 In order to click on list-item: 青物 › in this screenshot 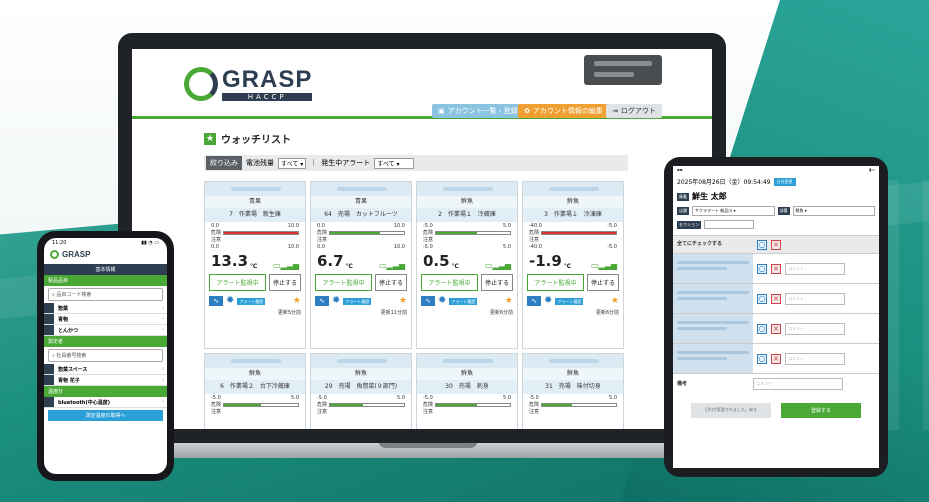, I will do `click(105, 319)`.